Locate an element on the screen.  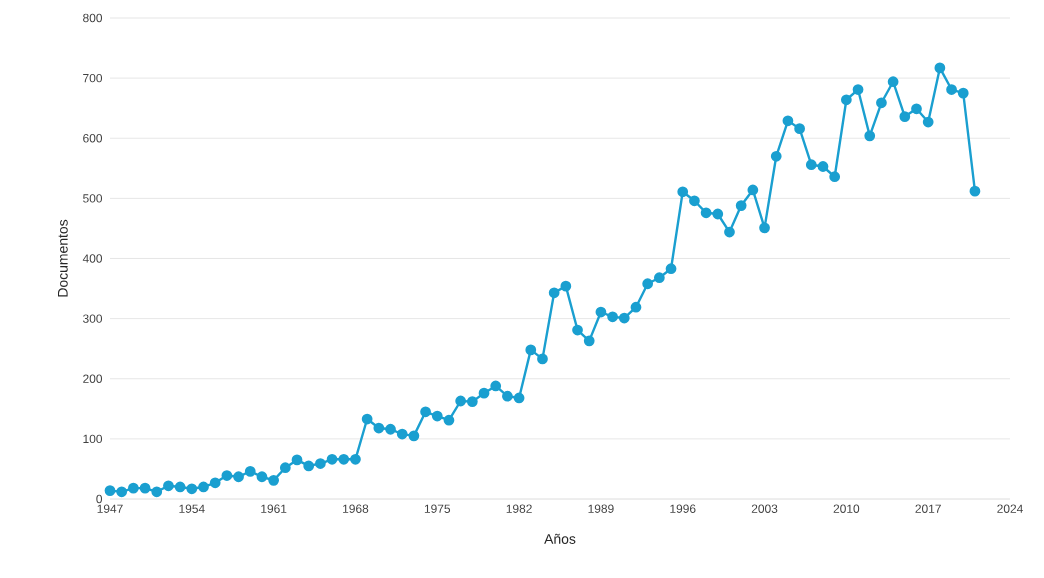
x-axis-title: Años is located at coordinates (560, 538).